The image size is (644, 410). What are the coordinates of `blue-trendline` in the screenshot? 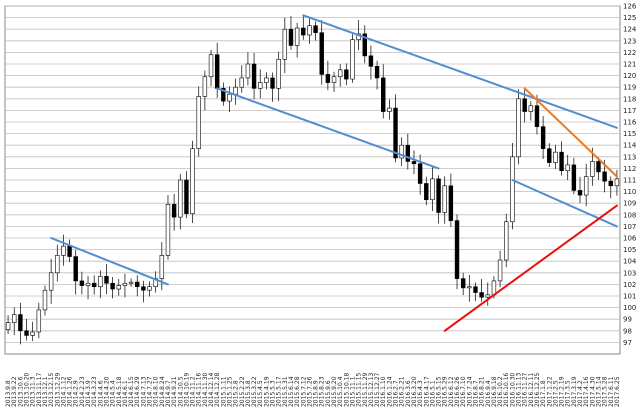 It's located at (328, 128).